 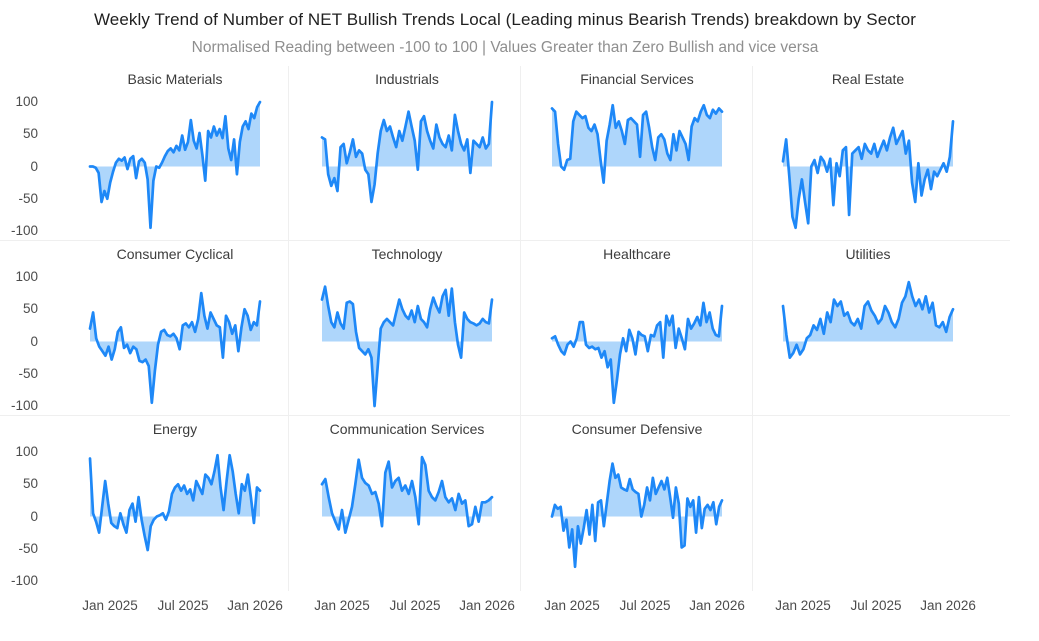 I want to click on facet-title: Financial Services, so click(x=637, y=79).